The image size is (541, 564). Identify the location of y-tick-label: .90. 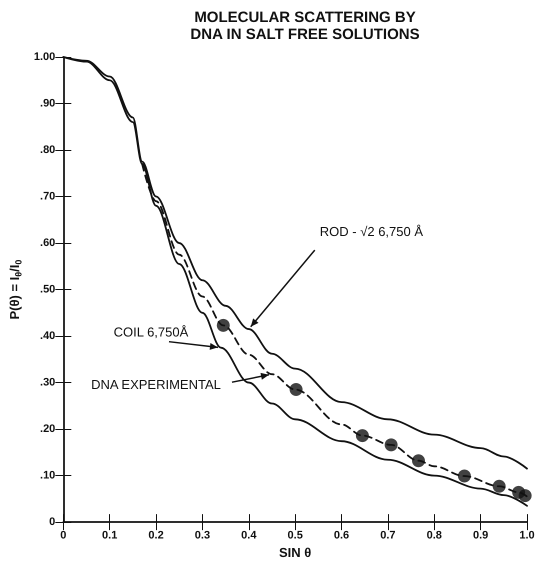
(48, 104).